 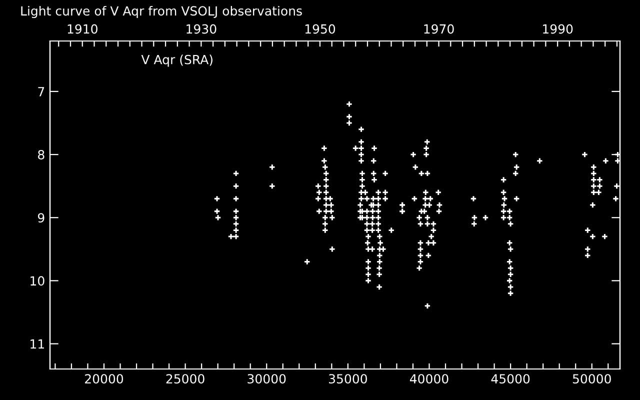 I want to click on x2-tick-label: 1930, so click(x=201, y=29).